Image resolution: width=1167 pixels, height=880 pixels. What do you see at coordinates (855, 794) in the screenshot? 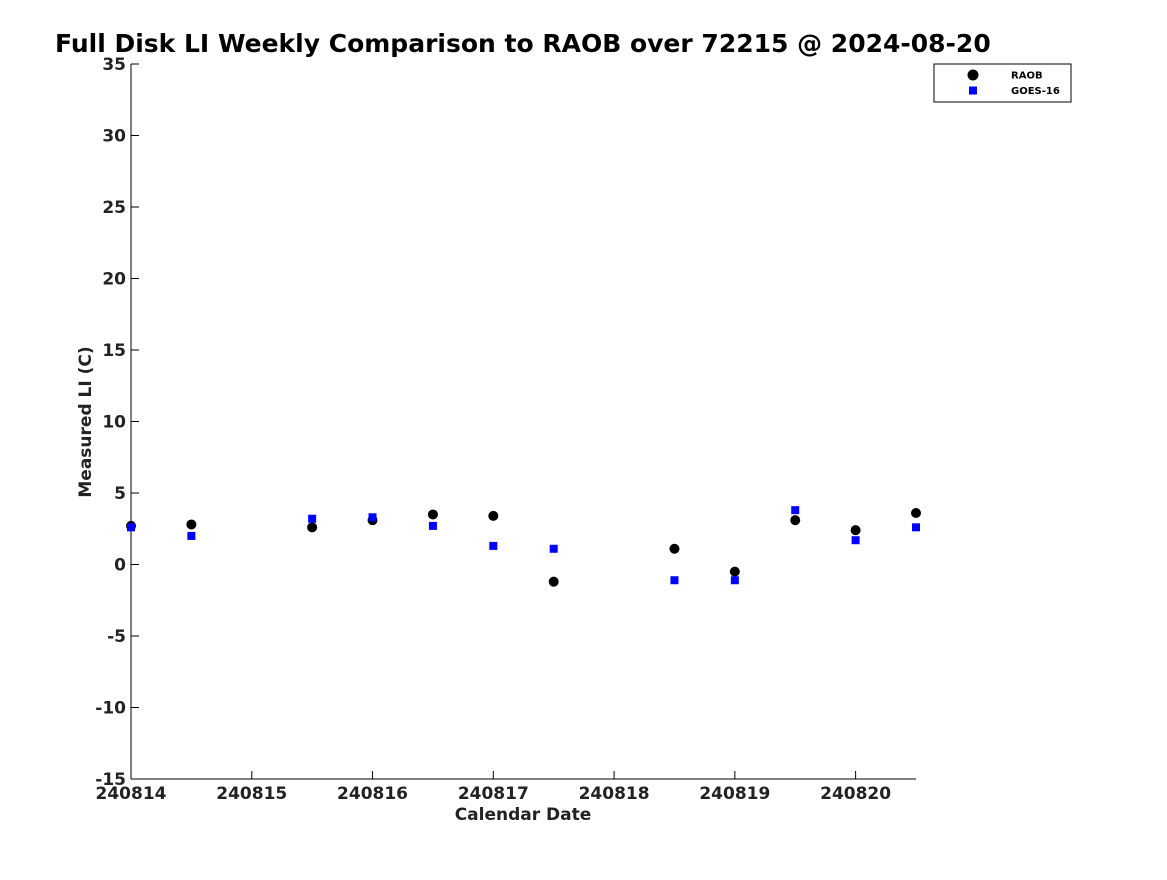
I see `x-tick-label: 240820` at bounding box center [855, 794].